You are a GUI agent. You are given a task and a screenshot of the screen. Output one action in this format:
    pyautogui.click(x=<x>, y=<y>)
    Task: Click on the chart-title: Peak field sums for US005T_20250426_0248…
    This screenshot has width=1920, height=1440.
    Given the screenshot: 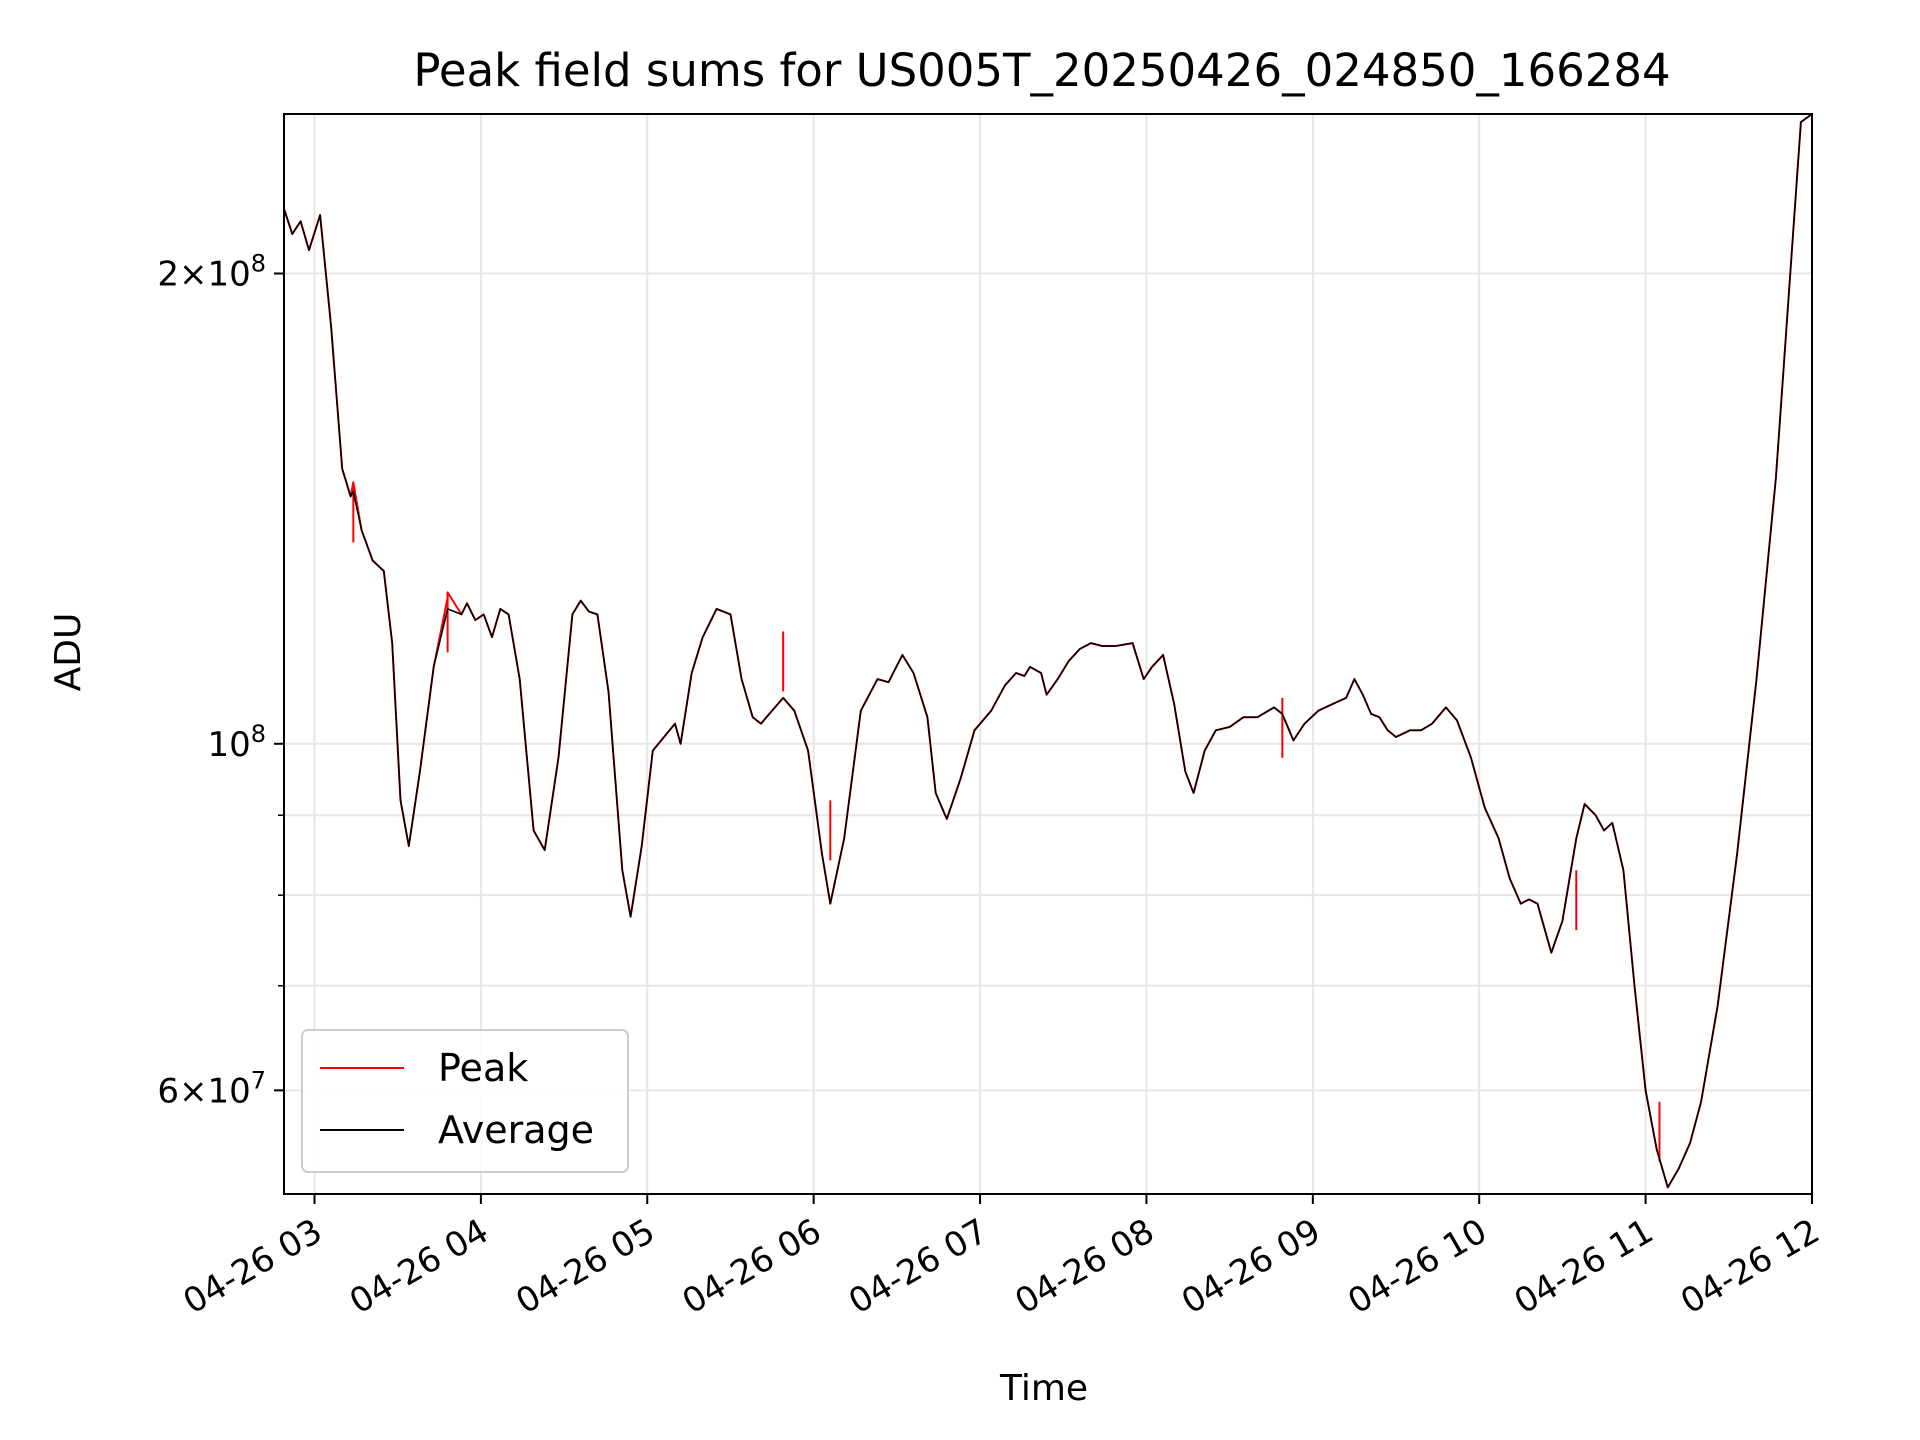 What is the action you would take?
    pyautogui.click(x=1041, y=70)
    